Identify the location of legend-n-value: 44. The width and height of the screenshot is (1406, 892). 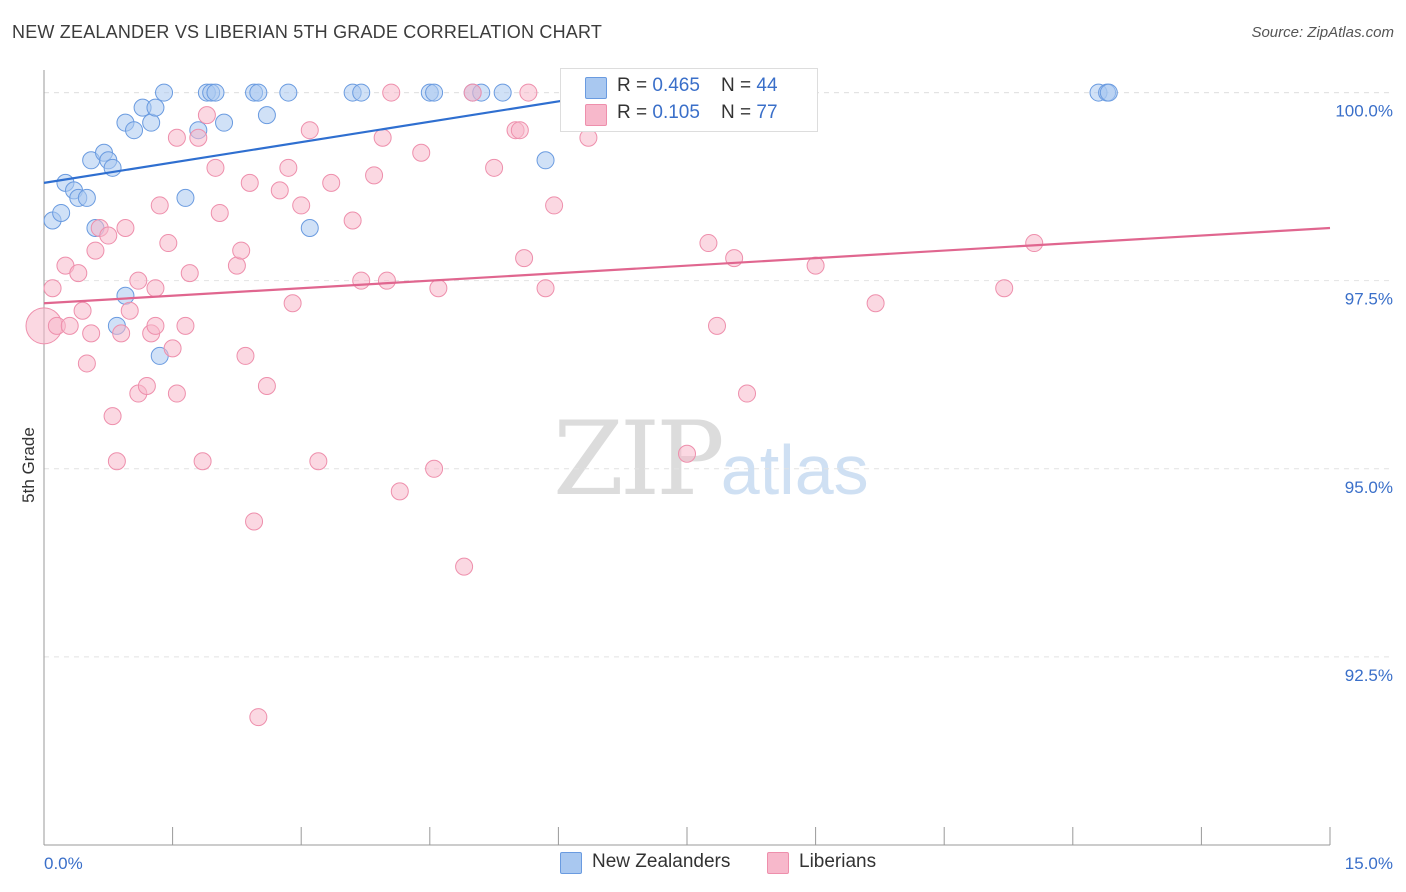
(767, 85).